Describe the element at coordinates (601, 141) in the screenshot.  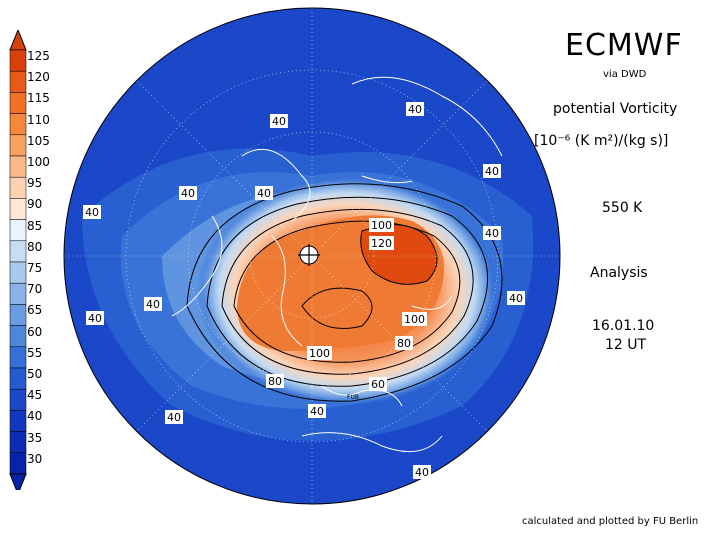
I see `units-label: [10⁻⁶ (K m²)/(kg s)]` at that location.